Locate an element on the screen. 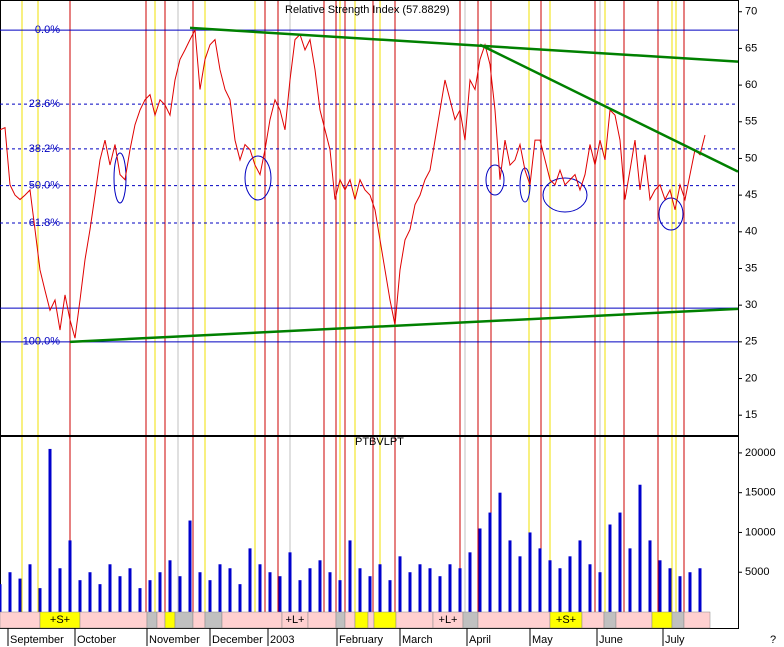 The width and height of the screenshot is (784, 647). y-tick-label: 15 is located at coordinates (751, 415).